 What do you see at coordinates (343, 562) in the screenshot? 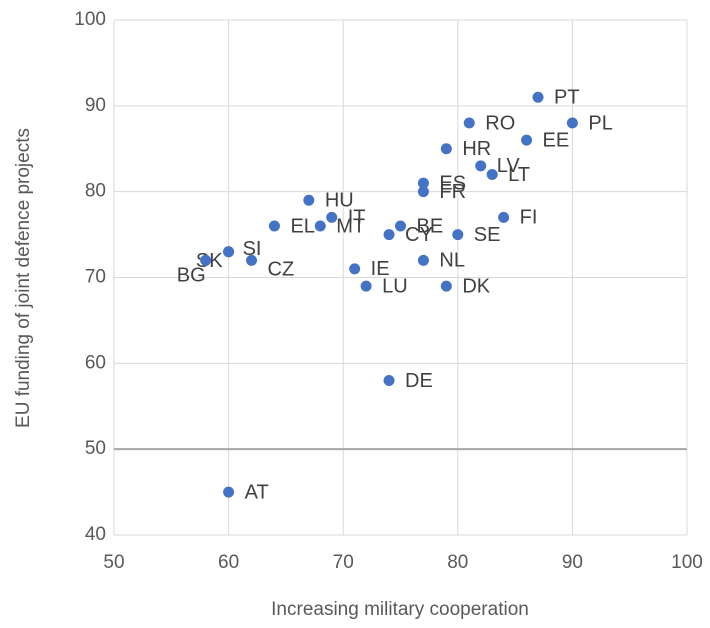
I see `x-tick-label: 70` at bounding box center [343, 562].